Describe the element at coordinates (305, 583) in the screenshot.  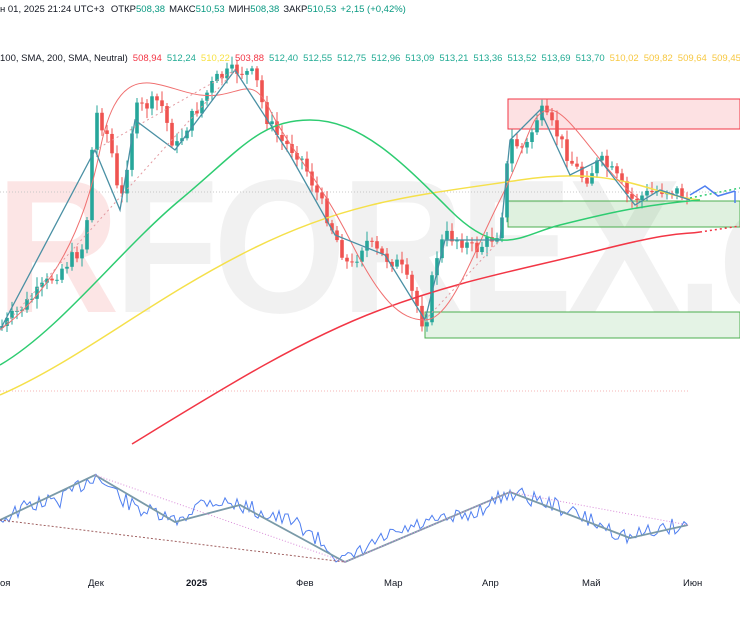
I see `x-tick-label: Фев` at that location.